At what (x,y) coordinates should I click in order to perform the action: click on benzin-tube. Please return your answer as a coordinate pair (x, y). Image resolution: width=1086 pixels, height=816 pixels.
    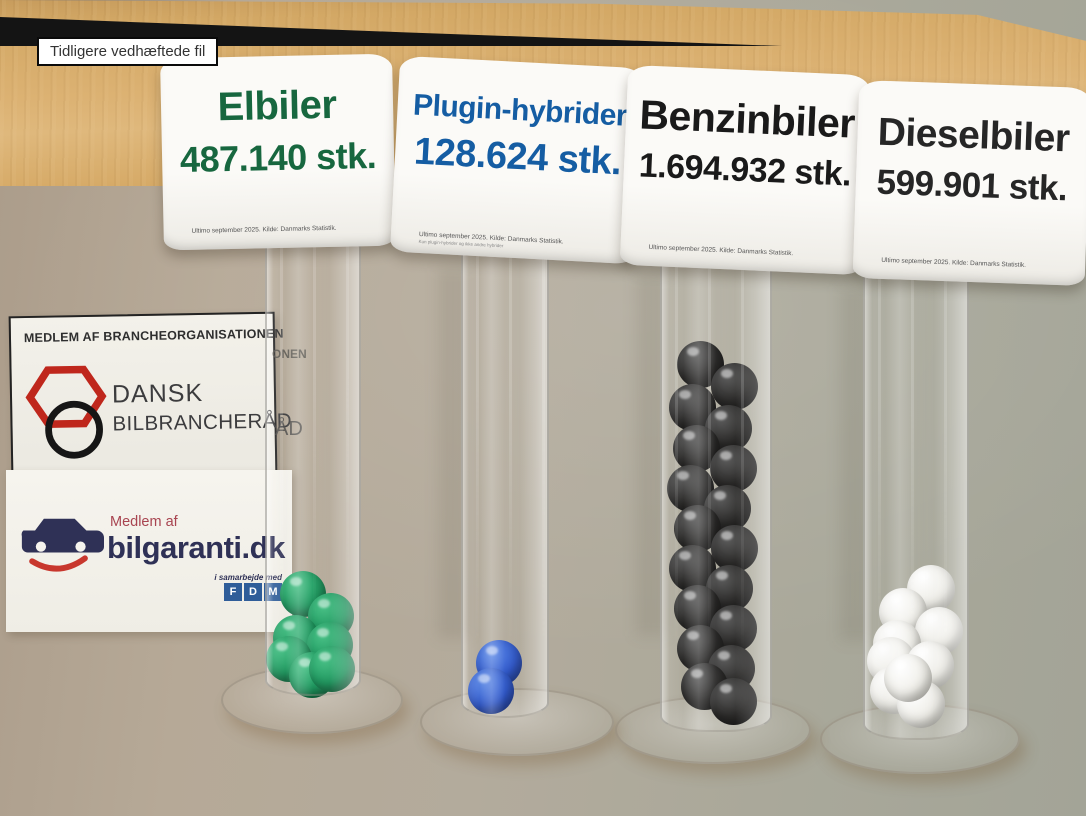
    Looking at the image, I should click on (716, 495).